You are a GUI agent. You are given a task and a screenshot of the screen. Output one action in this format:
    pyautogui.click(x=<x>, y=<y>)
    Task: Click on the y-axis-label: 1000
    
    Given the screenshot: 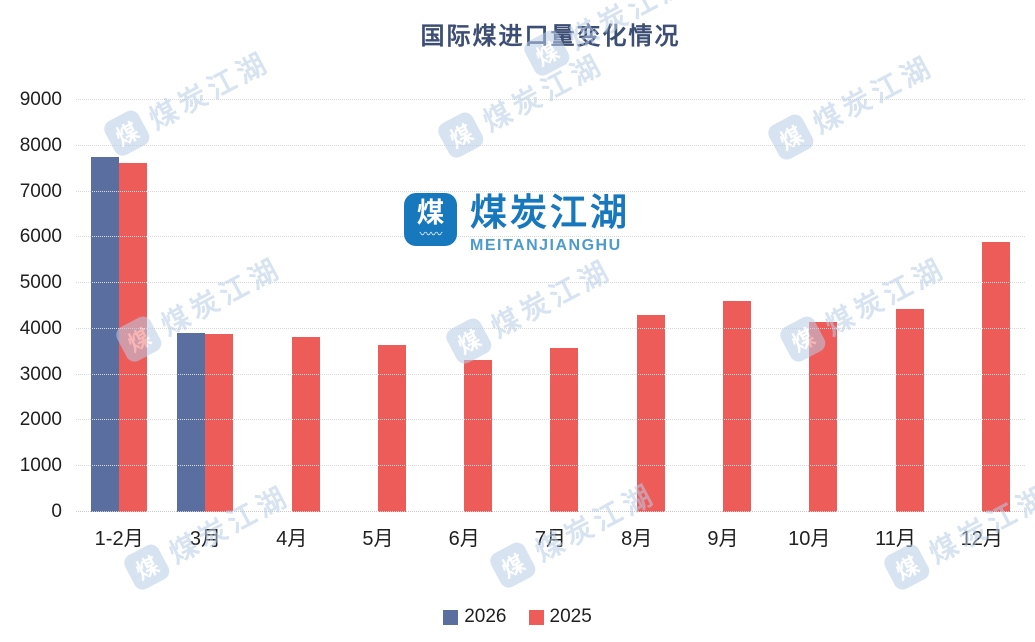 What is the action you would take?
    pyautogui.click(x=40, y=466)
    